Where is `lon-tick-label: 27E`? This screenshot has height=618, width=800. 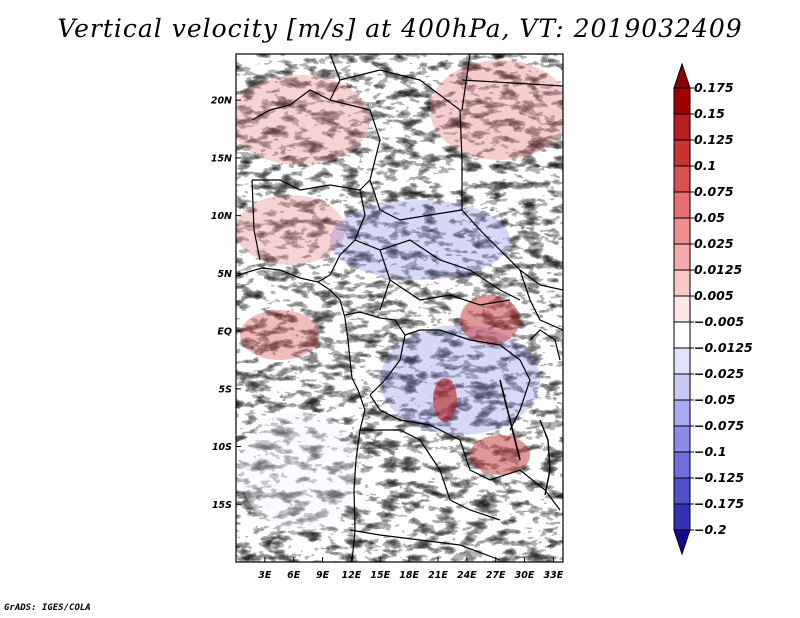 lon-tick-label: 27E is located at coordinates (496, 575).